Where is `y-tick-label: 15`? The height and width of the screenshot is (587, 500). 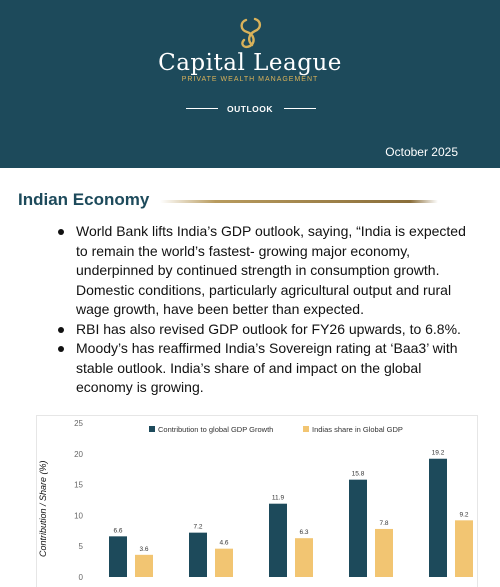 y-tick-label: 15 is located at coordinates (78, 485).